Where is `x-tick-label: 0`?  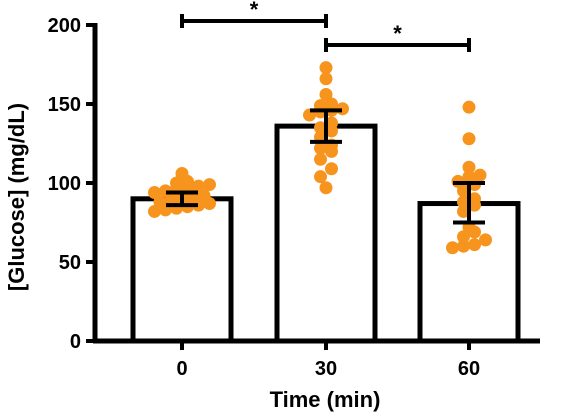
x-tick-label: 0 is located at coordinates (181, 369).